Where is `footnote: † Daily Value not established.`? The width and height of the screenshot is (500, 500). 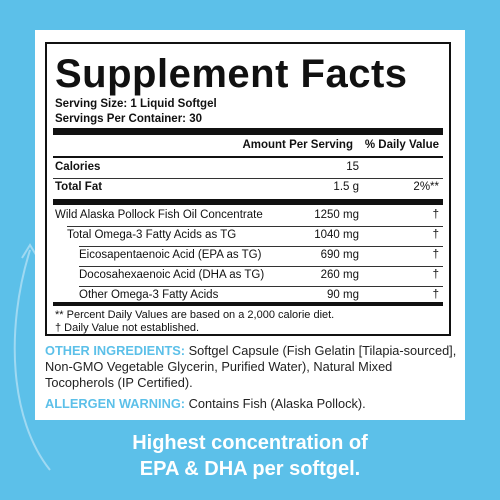 footnote: † Daily Value not established. is located at coordinates (127, 328).